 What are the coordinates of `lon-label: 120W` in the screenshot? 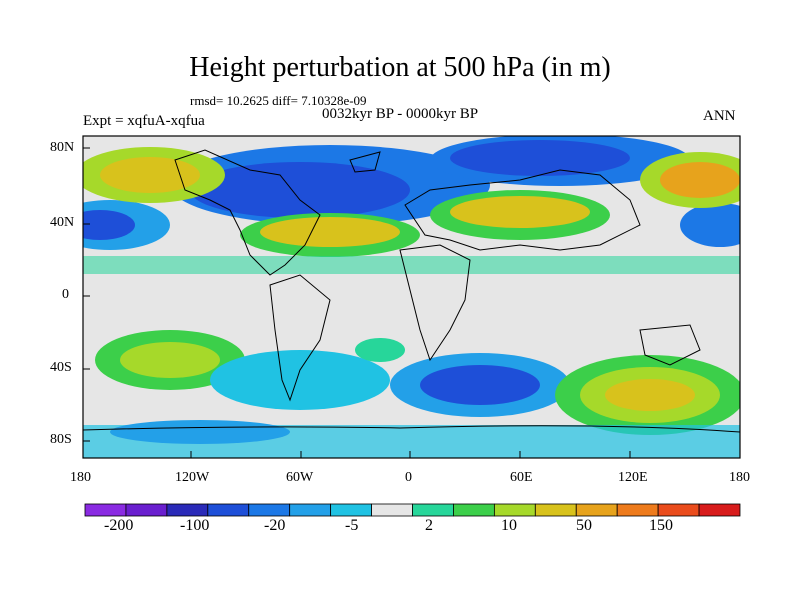 It's located at (192, 477).